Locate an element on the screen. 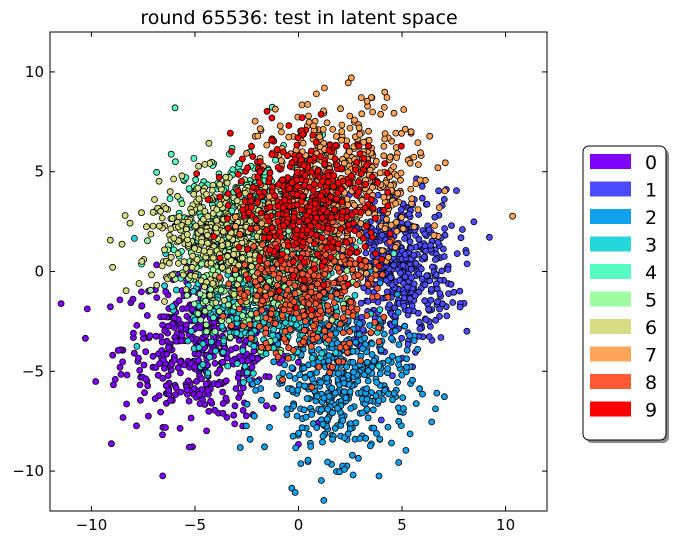 The image size is (676, 542). y-tick-label: 5 is located at coordinates (39, 172).